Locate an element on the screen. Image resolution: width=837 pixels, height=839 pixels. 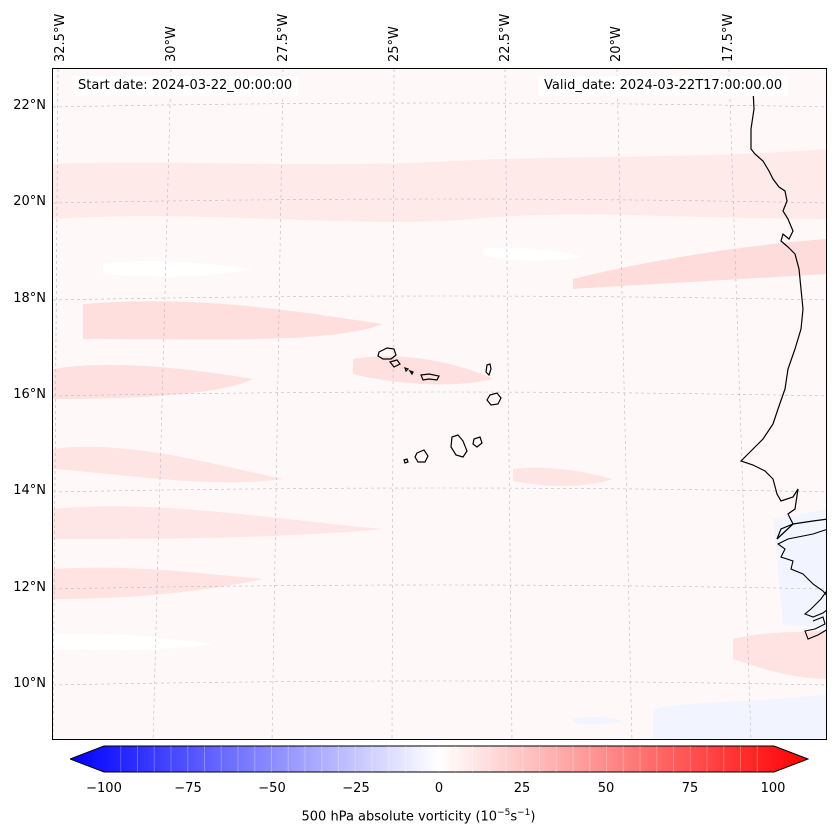
lat-label-12n: 12°N is located at coordinates (29, 587).